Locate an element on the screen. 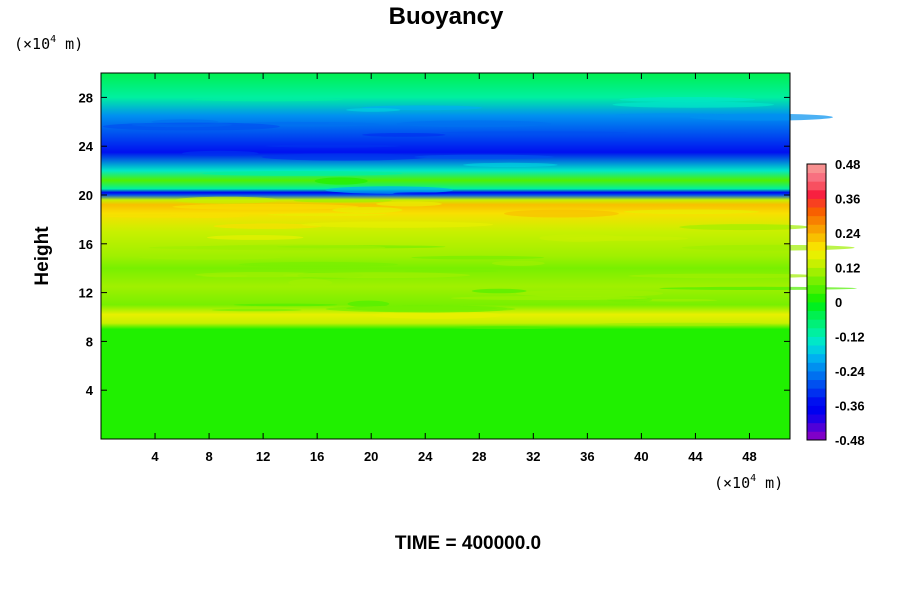 The height and width of the screenshot is (600, 900). colorbar-tick-label: 0 is located at coordinates (838, 302).